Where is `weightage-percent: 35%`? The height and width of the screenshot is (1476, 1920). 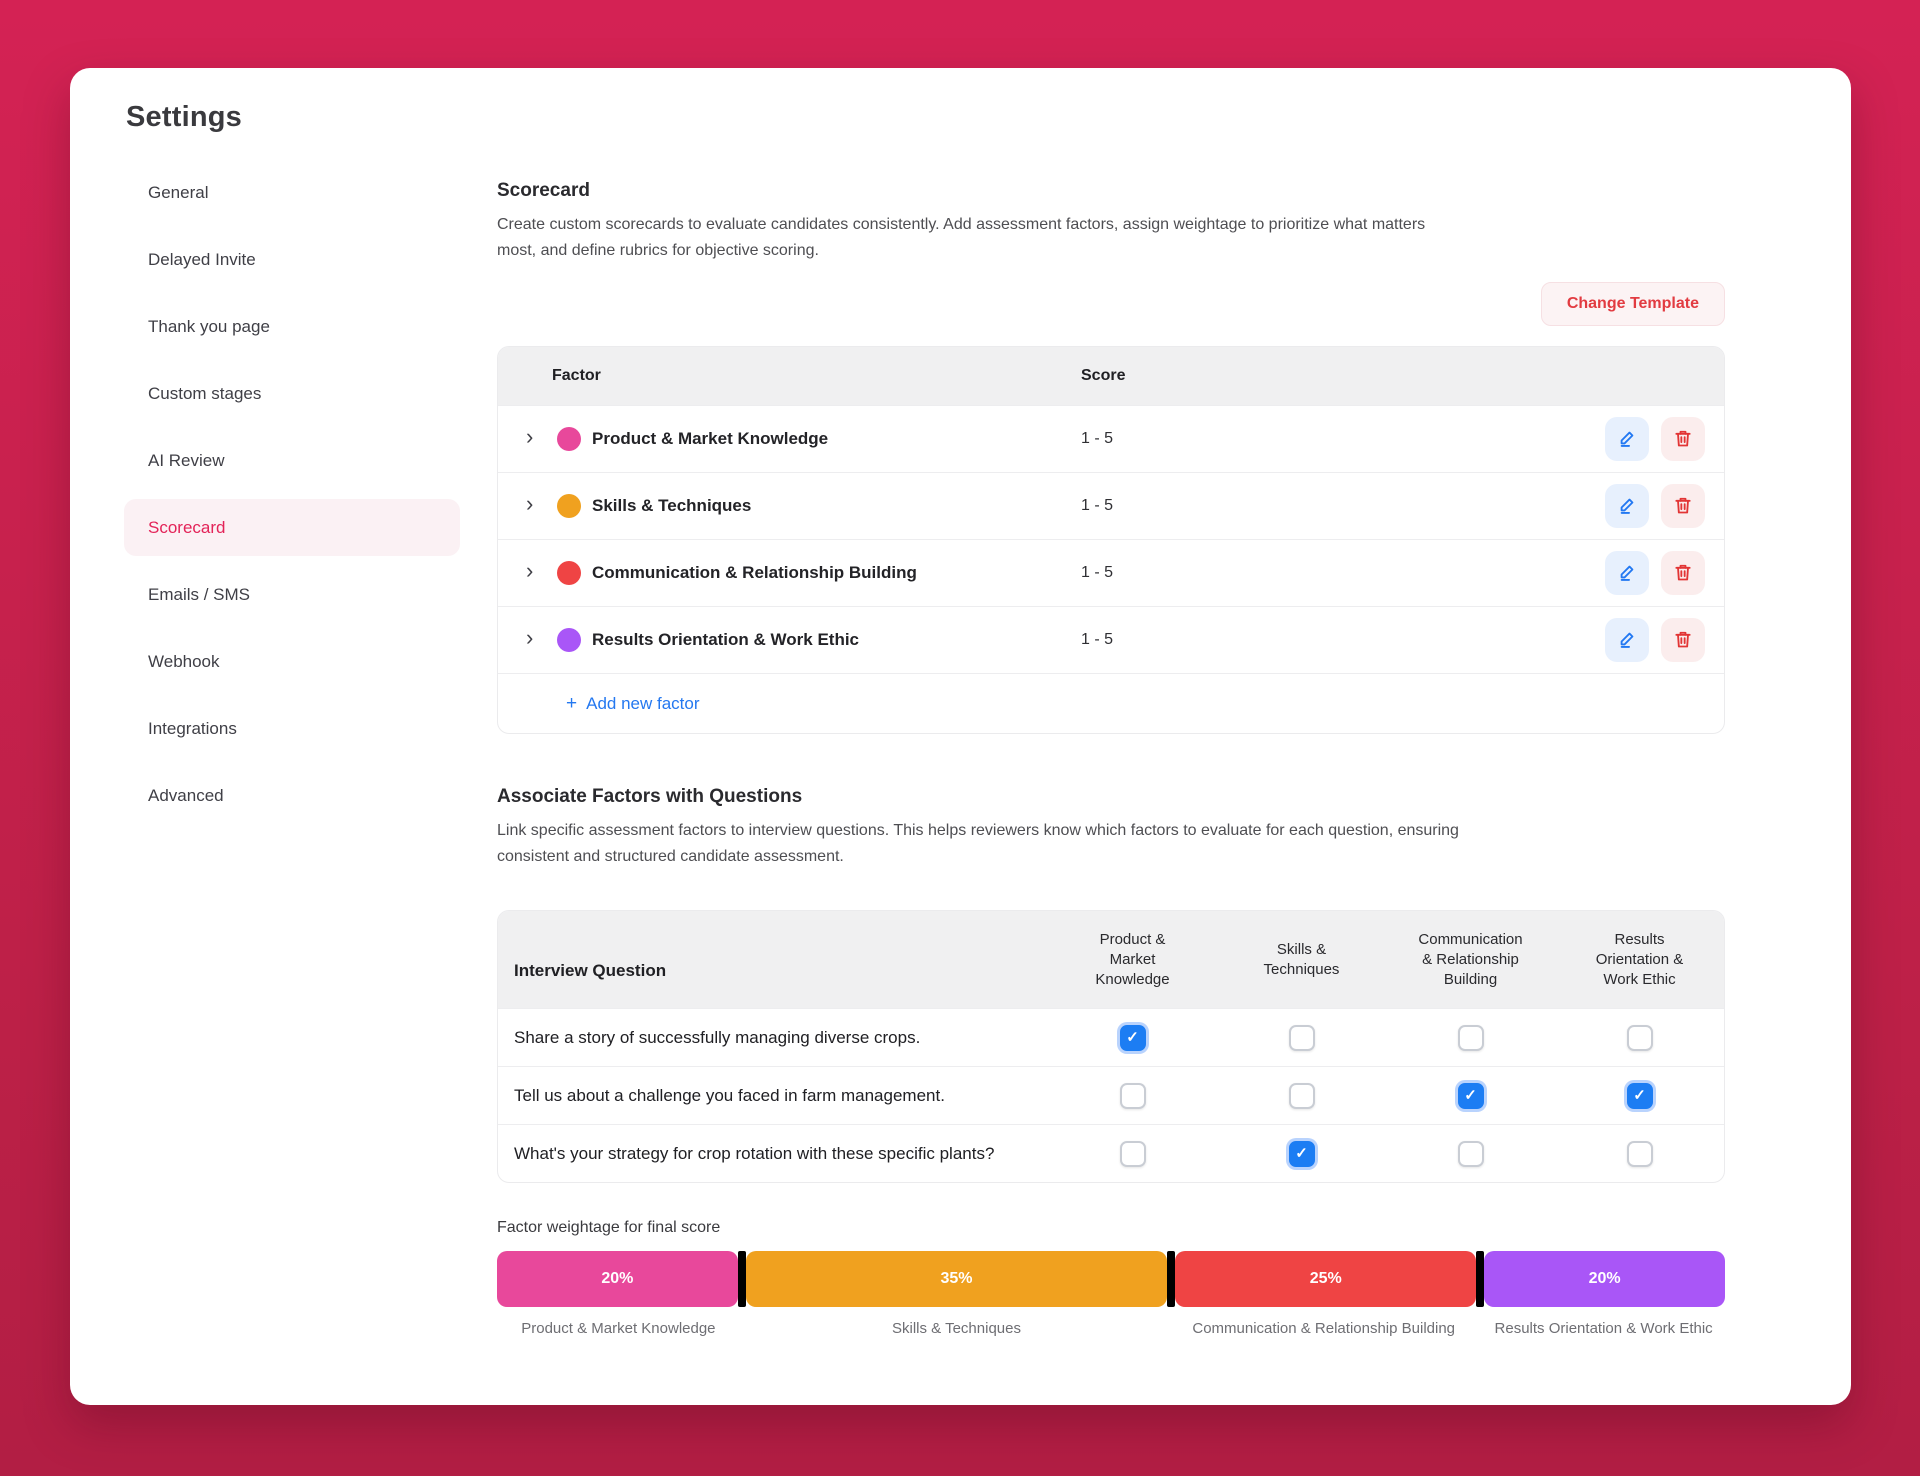 weightage-percent: 35% is located at coordinates (956, 1278).